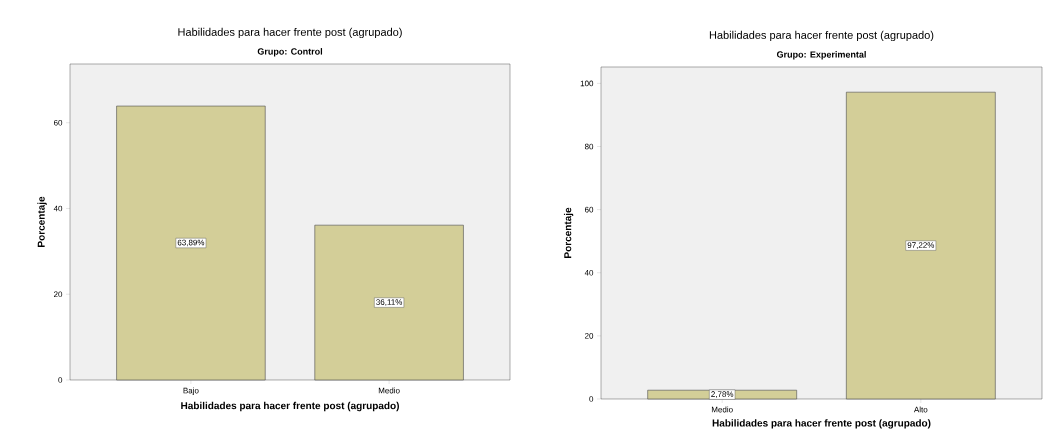  Describe the element at coordinates (589, 146) in the screenshot. I see `y-tick-label: 80` at that location.